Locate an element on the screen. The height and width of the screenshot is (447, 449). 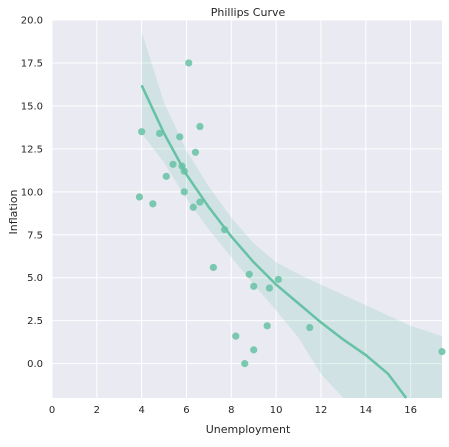
y-tick-label-0: 0.0 is located at coordinates (35, 364).